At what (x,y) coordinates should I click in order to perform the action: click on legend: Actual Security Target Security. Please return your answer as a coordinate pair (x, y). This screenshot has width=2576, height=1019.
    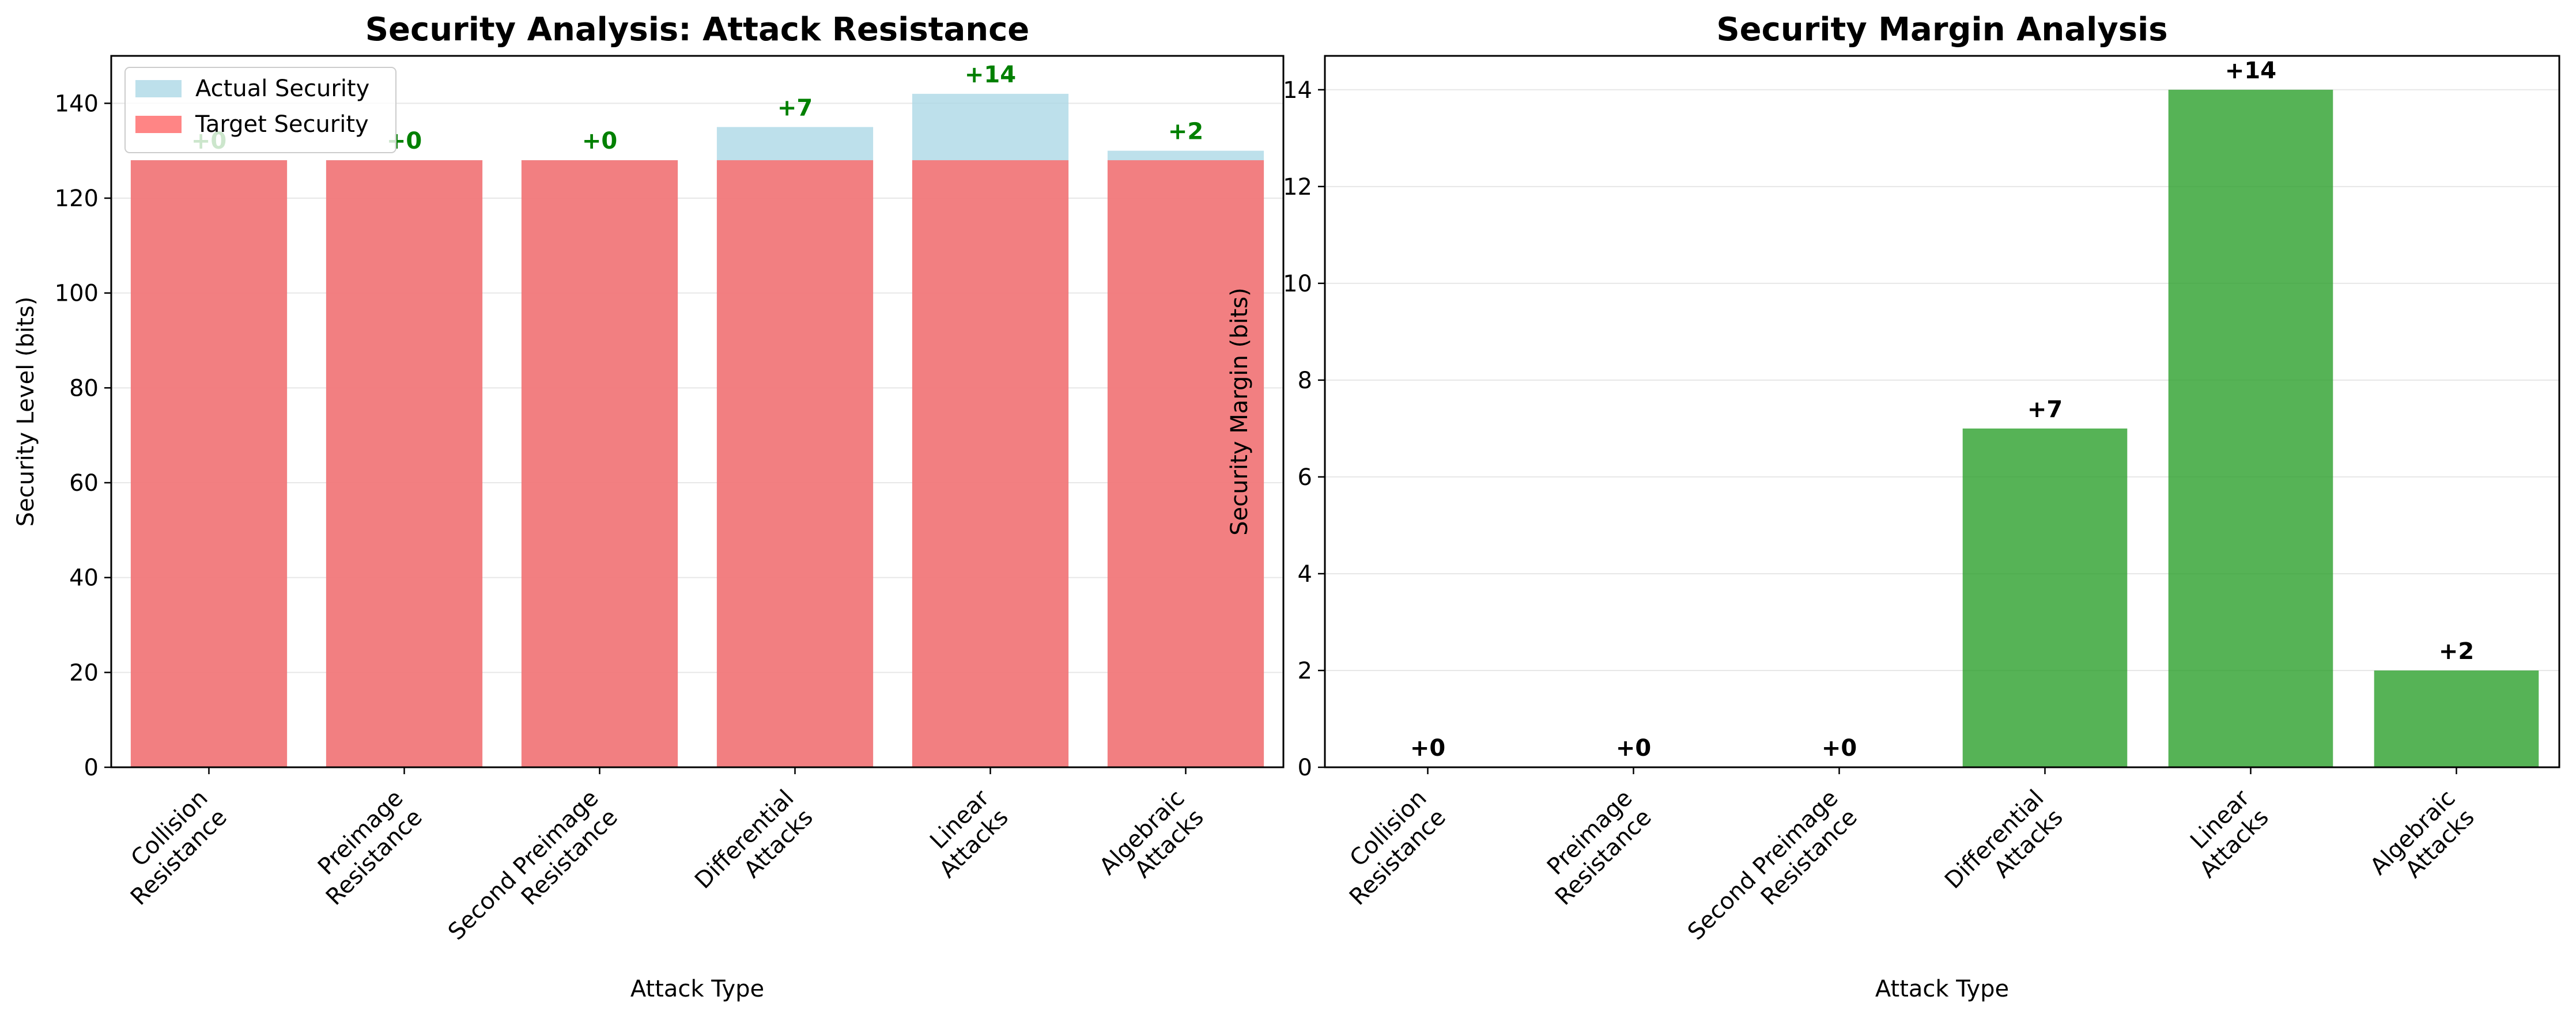
    Looking at the image, I should click on (260, 110).